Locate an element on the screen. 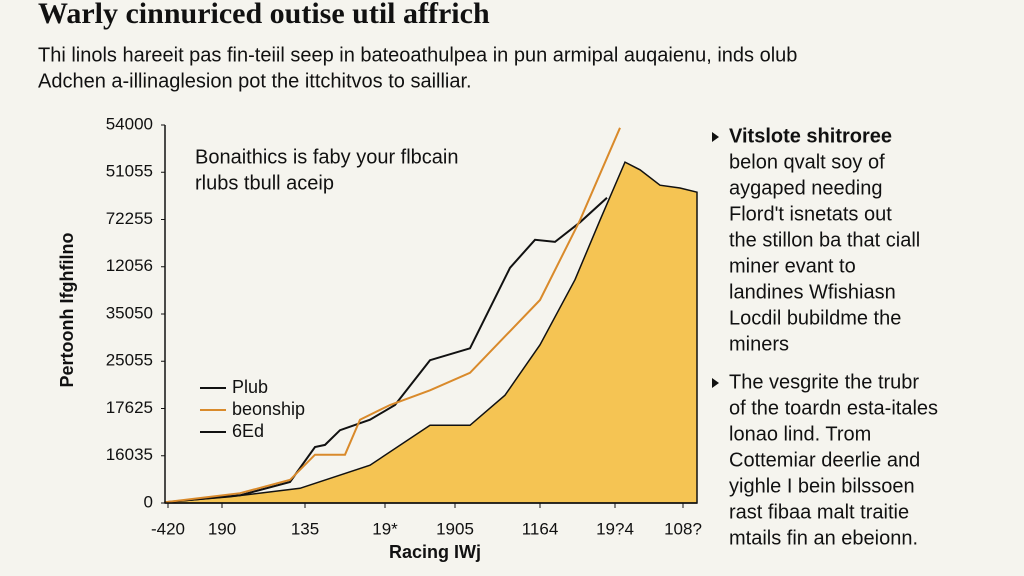  x-tick-label: 135 is located at coordinates (305, 528).